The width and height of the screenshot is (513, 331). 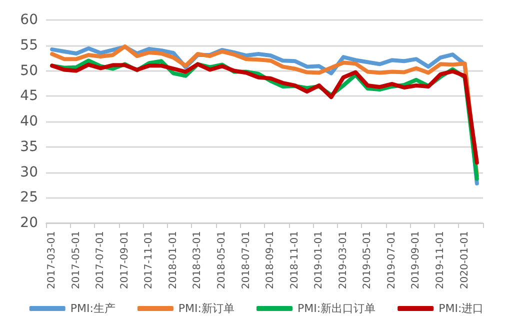 What do you see at coordinates (29, 172) in the screenshot?
I see `y-tick-label: 30` at bounding box center [29, 172].